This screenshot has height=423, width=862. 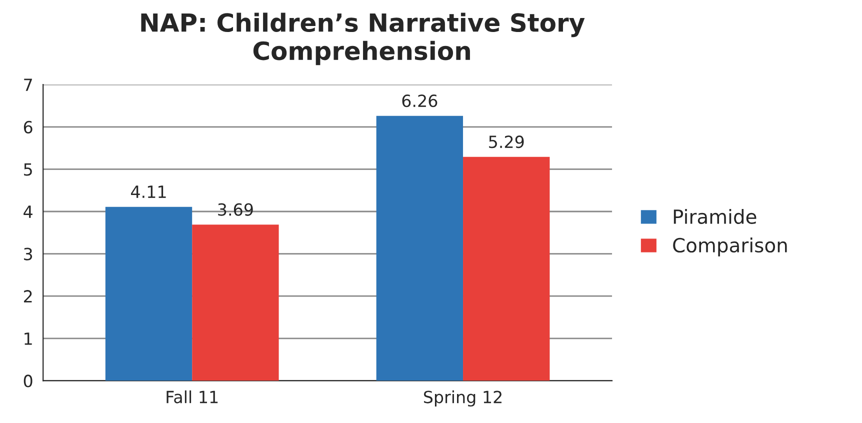 What do you see at coordinates (28, 212) in the screenshot?
I see `y-tick-label: 4` at bounding box center [28, 212].